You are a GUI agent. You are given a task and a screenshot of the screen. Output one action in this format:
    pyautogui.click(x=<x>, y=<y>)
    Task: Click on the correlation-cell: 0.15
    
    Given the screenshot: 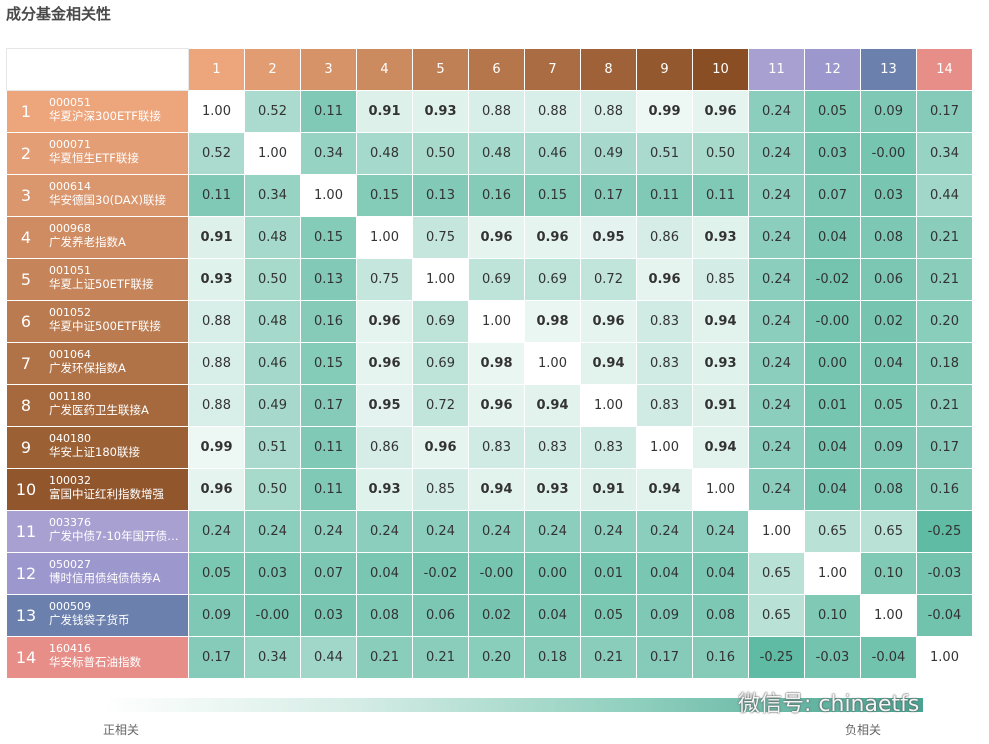 What is the action you would take?
    pyautogui.click(x=328, y=237)
    